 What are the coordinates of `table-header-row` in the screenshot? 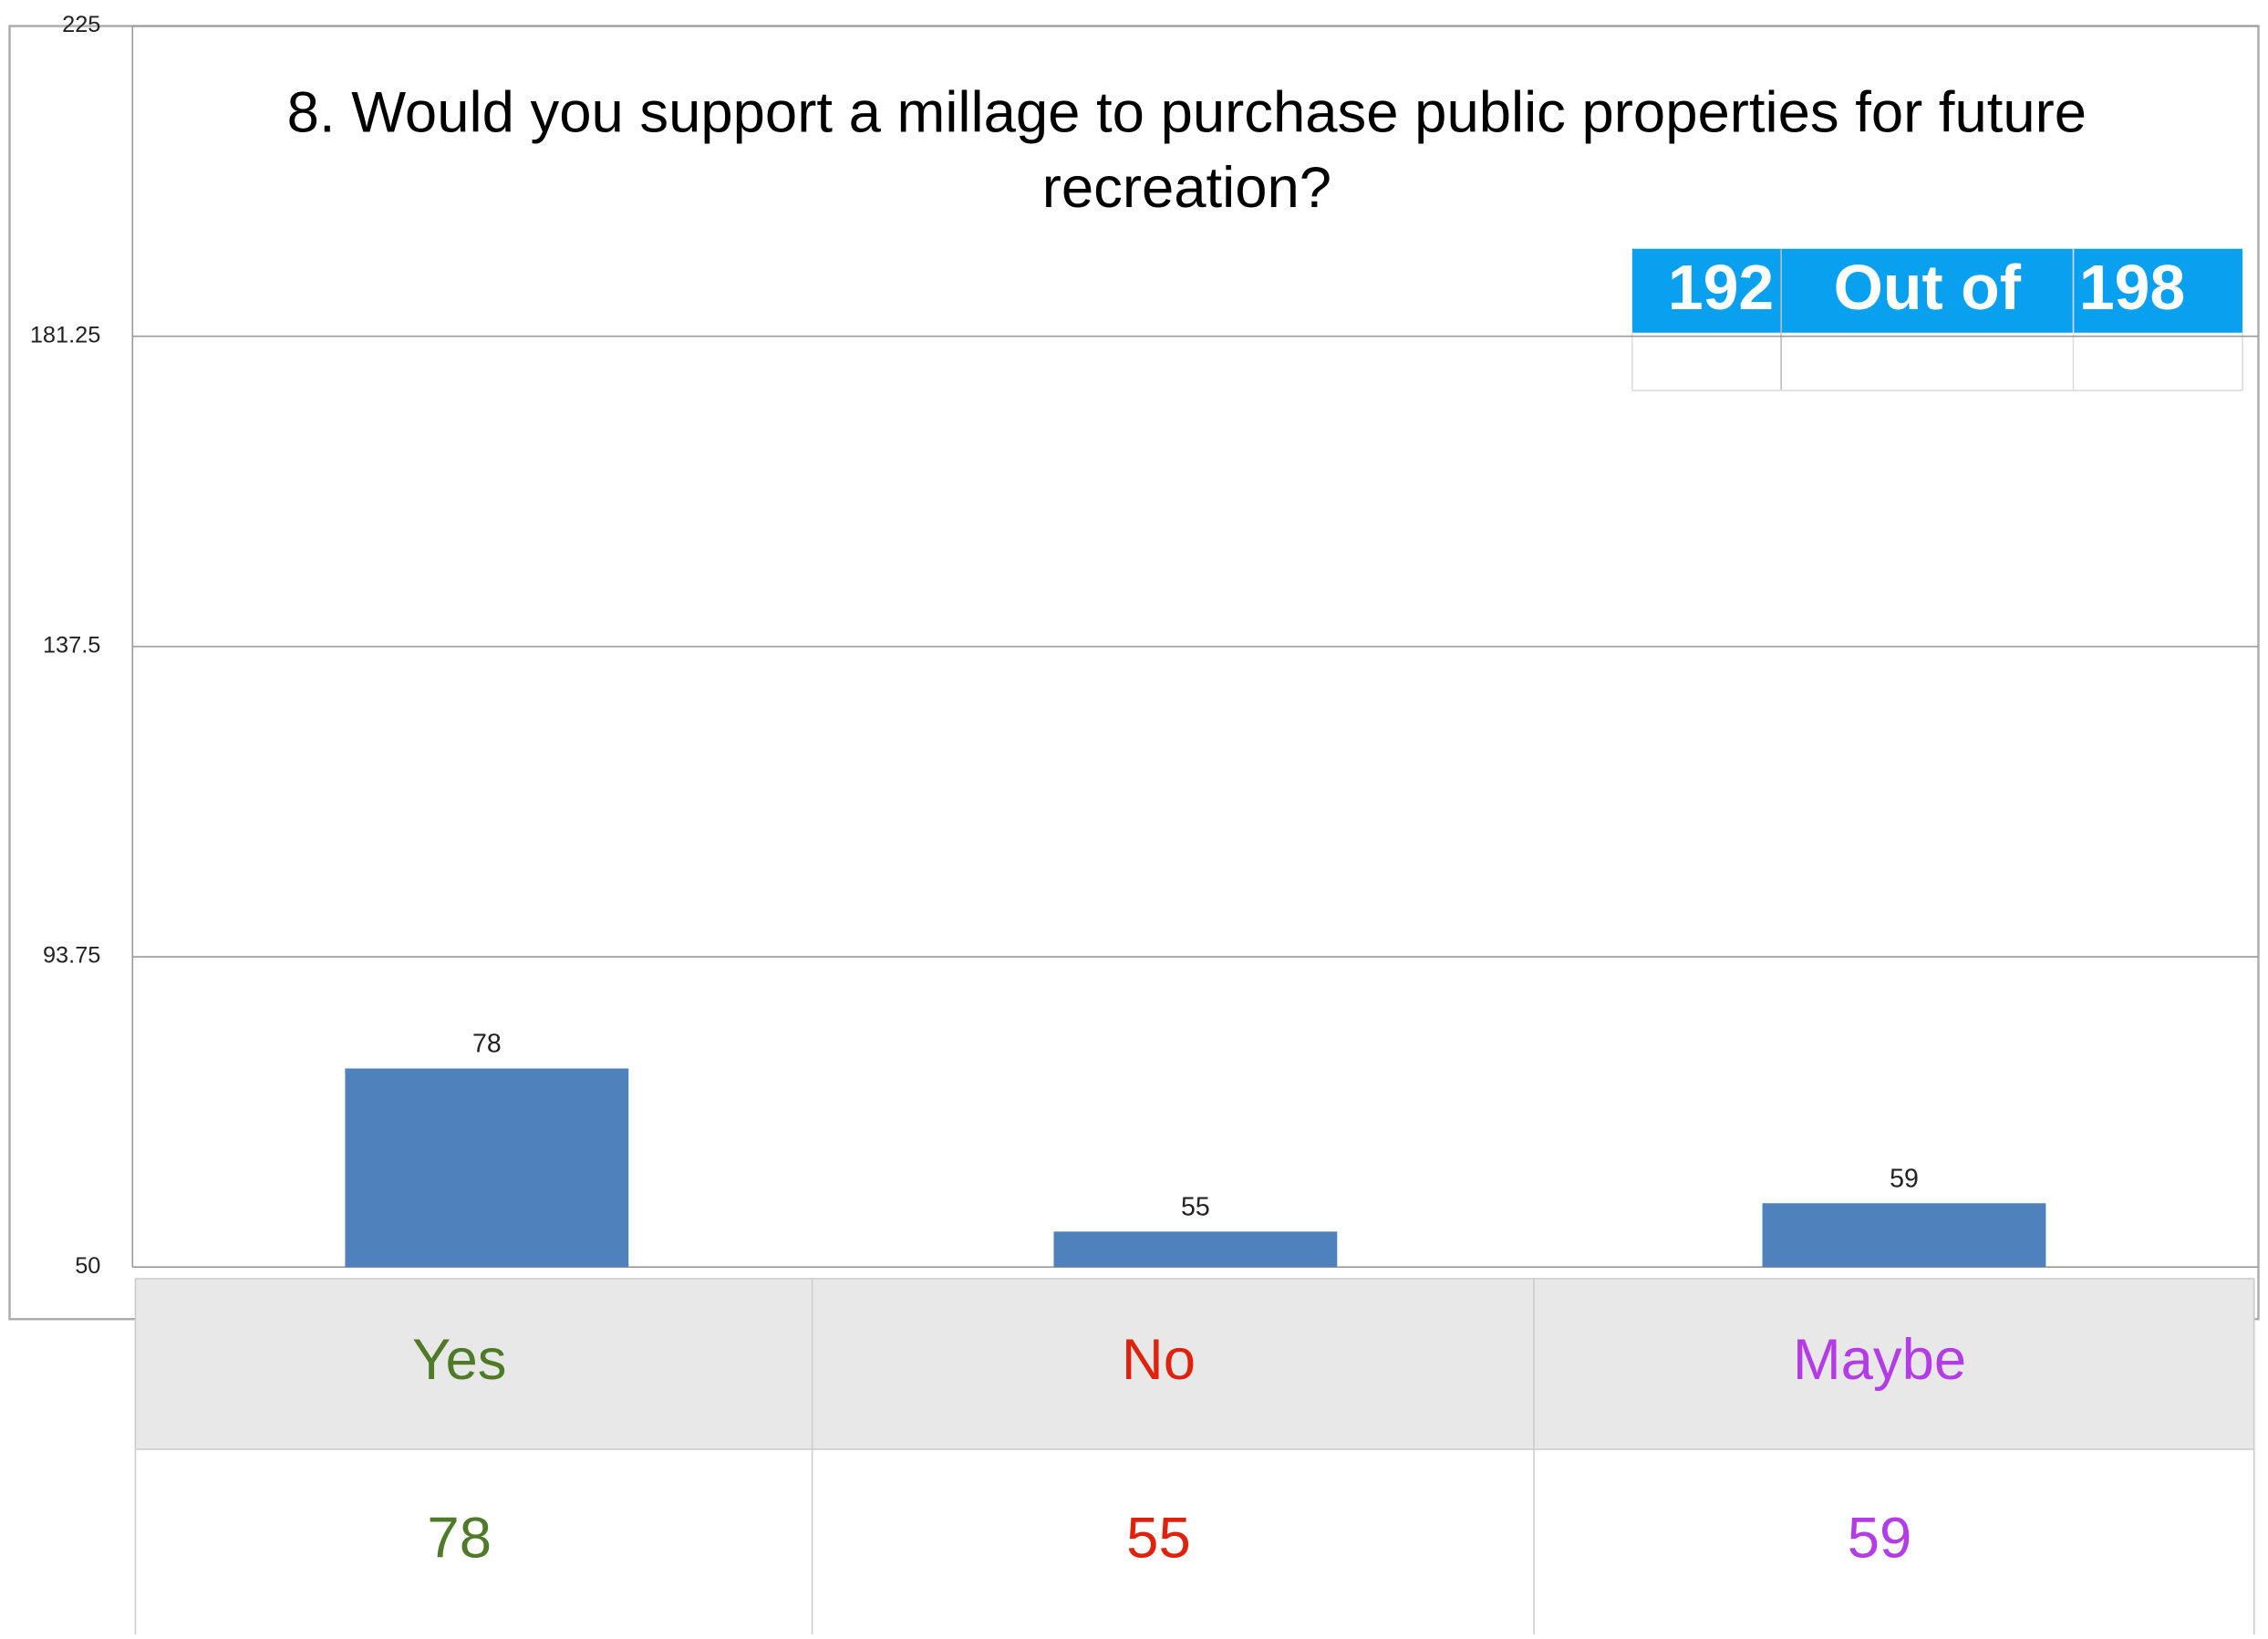 It's located at (1194, 1364).